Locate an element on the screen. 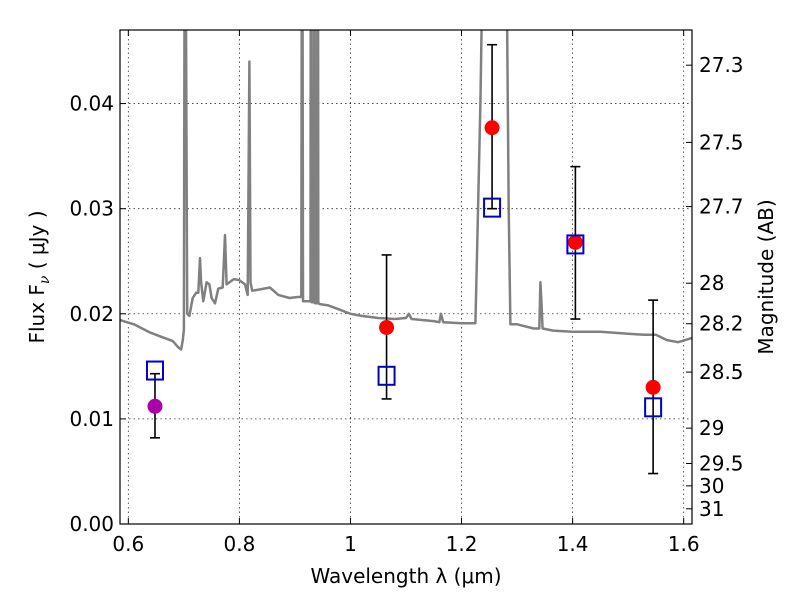 The image size is (800, 600). x-tick-label: 1.2 is located at coordinates (462, 544).